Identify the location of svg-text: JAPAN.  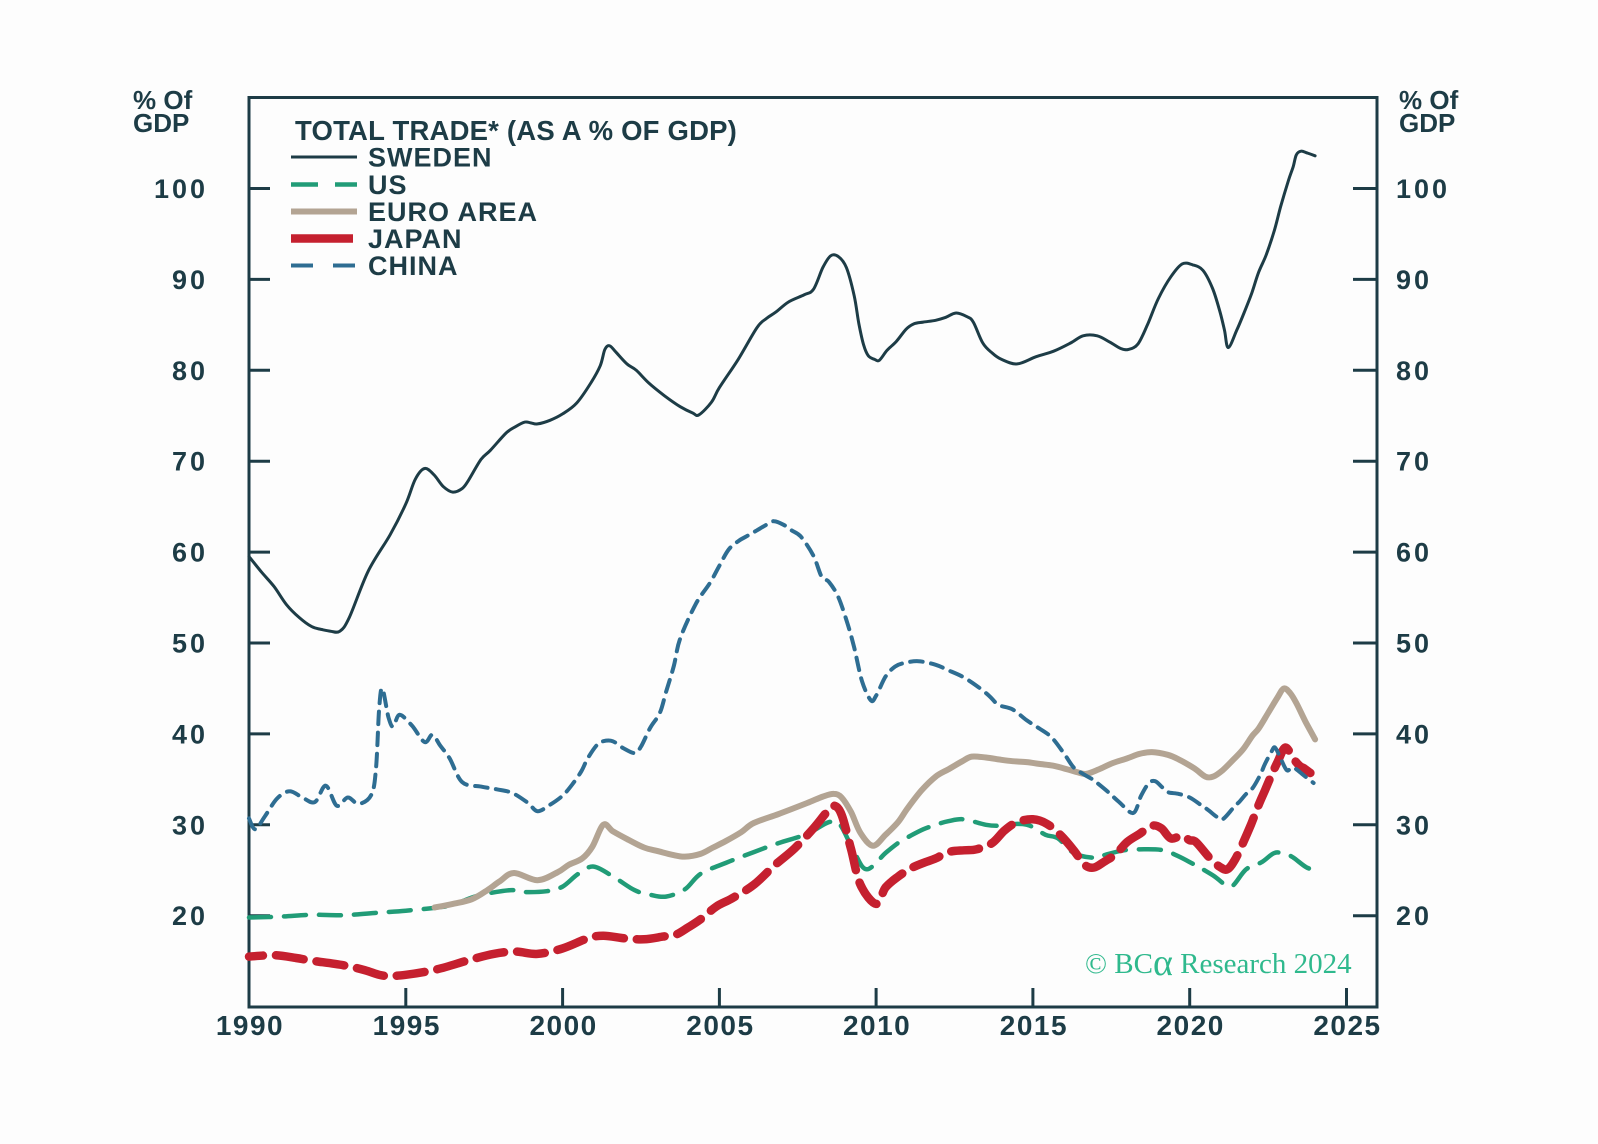
(415, 239).